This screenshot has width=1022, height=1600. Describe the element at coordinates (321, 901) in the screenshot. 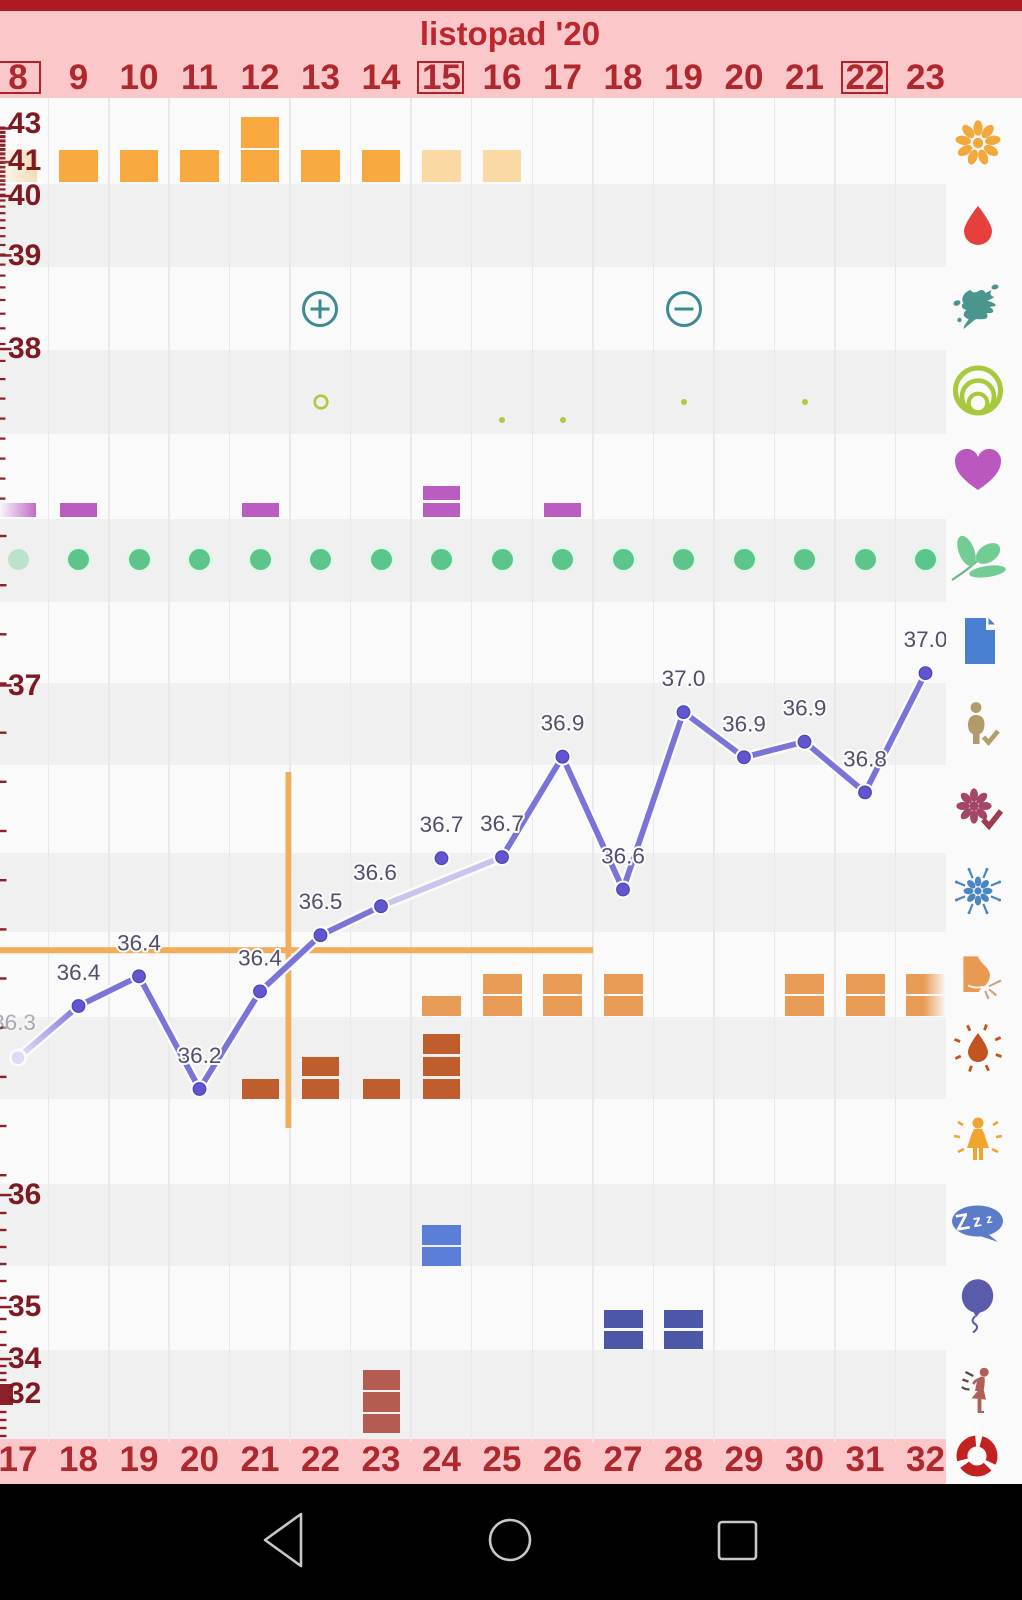

I see `svg-text: 36.5` at that location.